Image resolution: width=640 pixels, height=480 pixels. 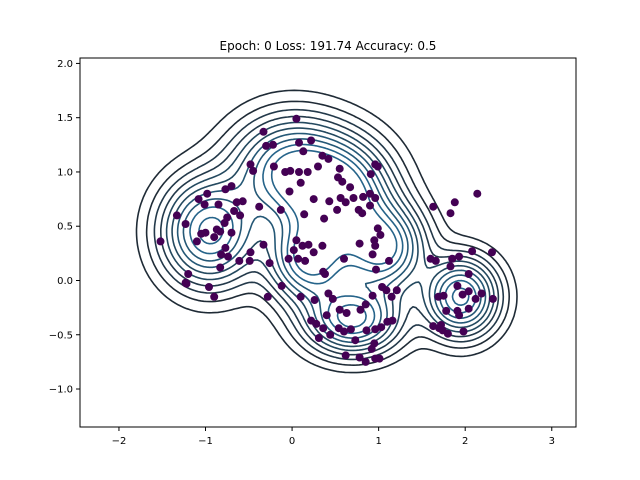 I want to click on y-axis: −1.0 −0.5 0.0 0.5 1.0 1.5 2.0, so click(x=64, y=227).